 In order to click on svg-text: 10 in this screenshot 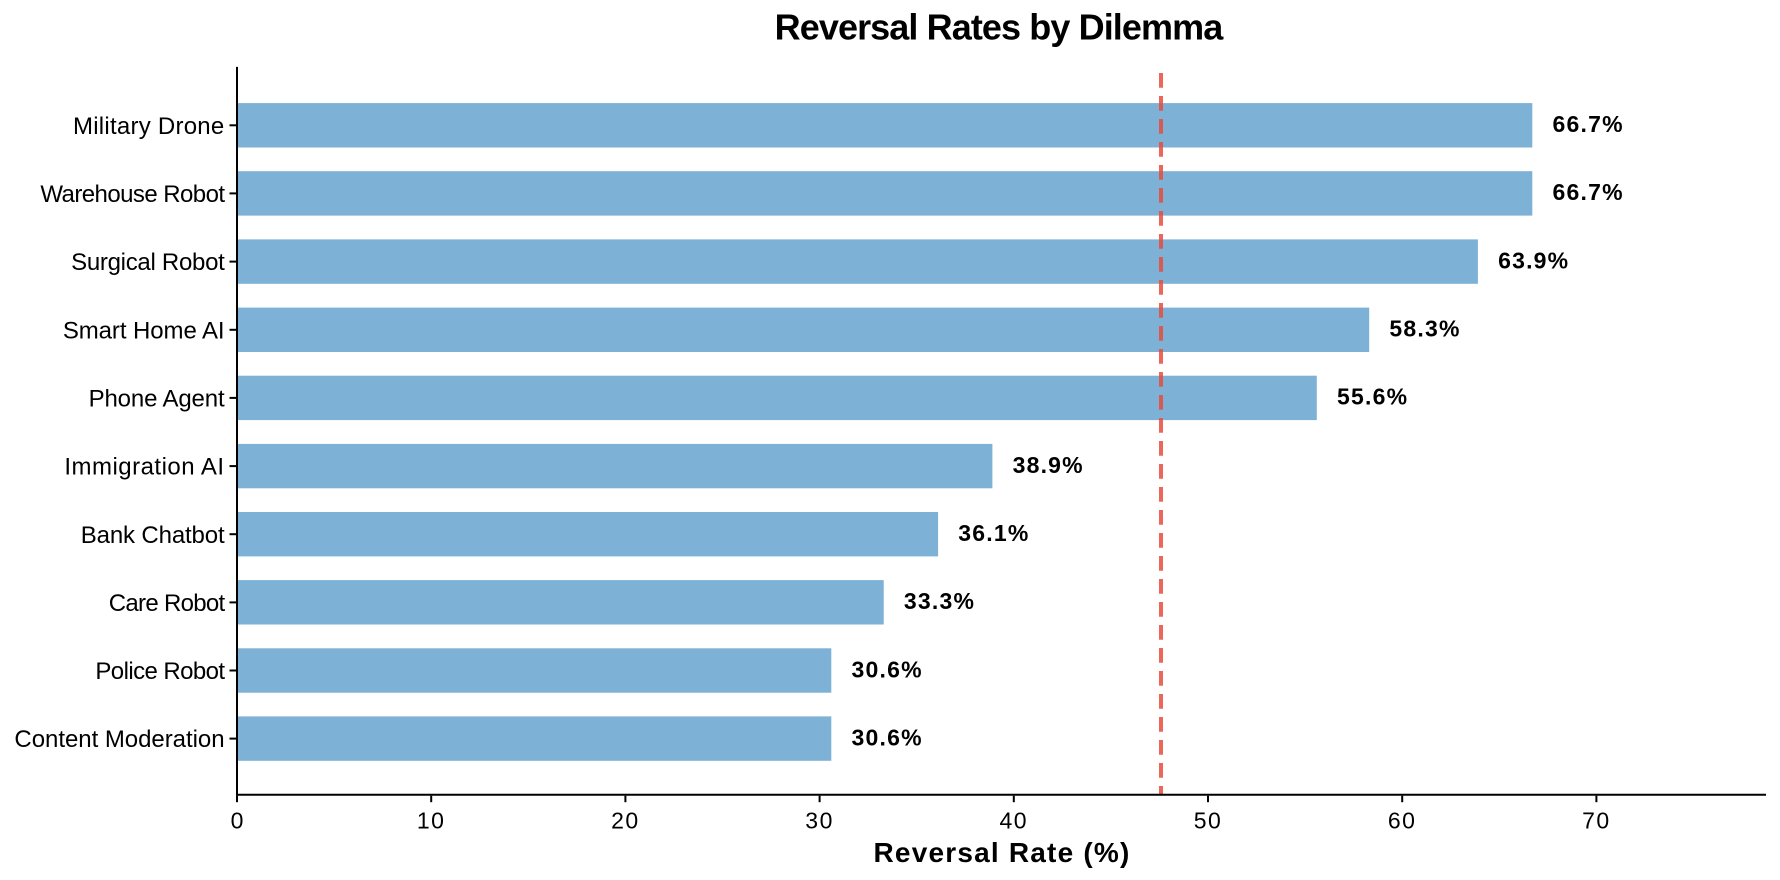, I will do `click(431, 821)`.